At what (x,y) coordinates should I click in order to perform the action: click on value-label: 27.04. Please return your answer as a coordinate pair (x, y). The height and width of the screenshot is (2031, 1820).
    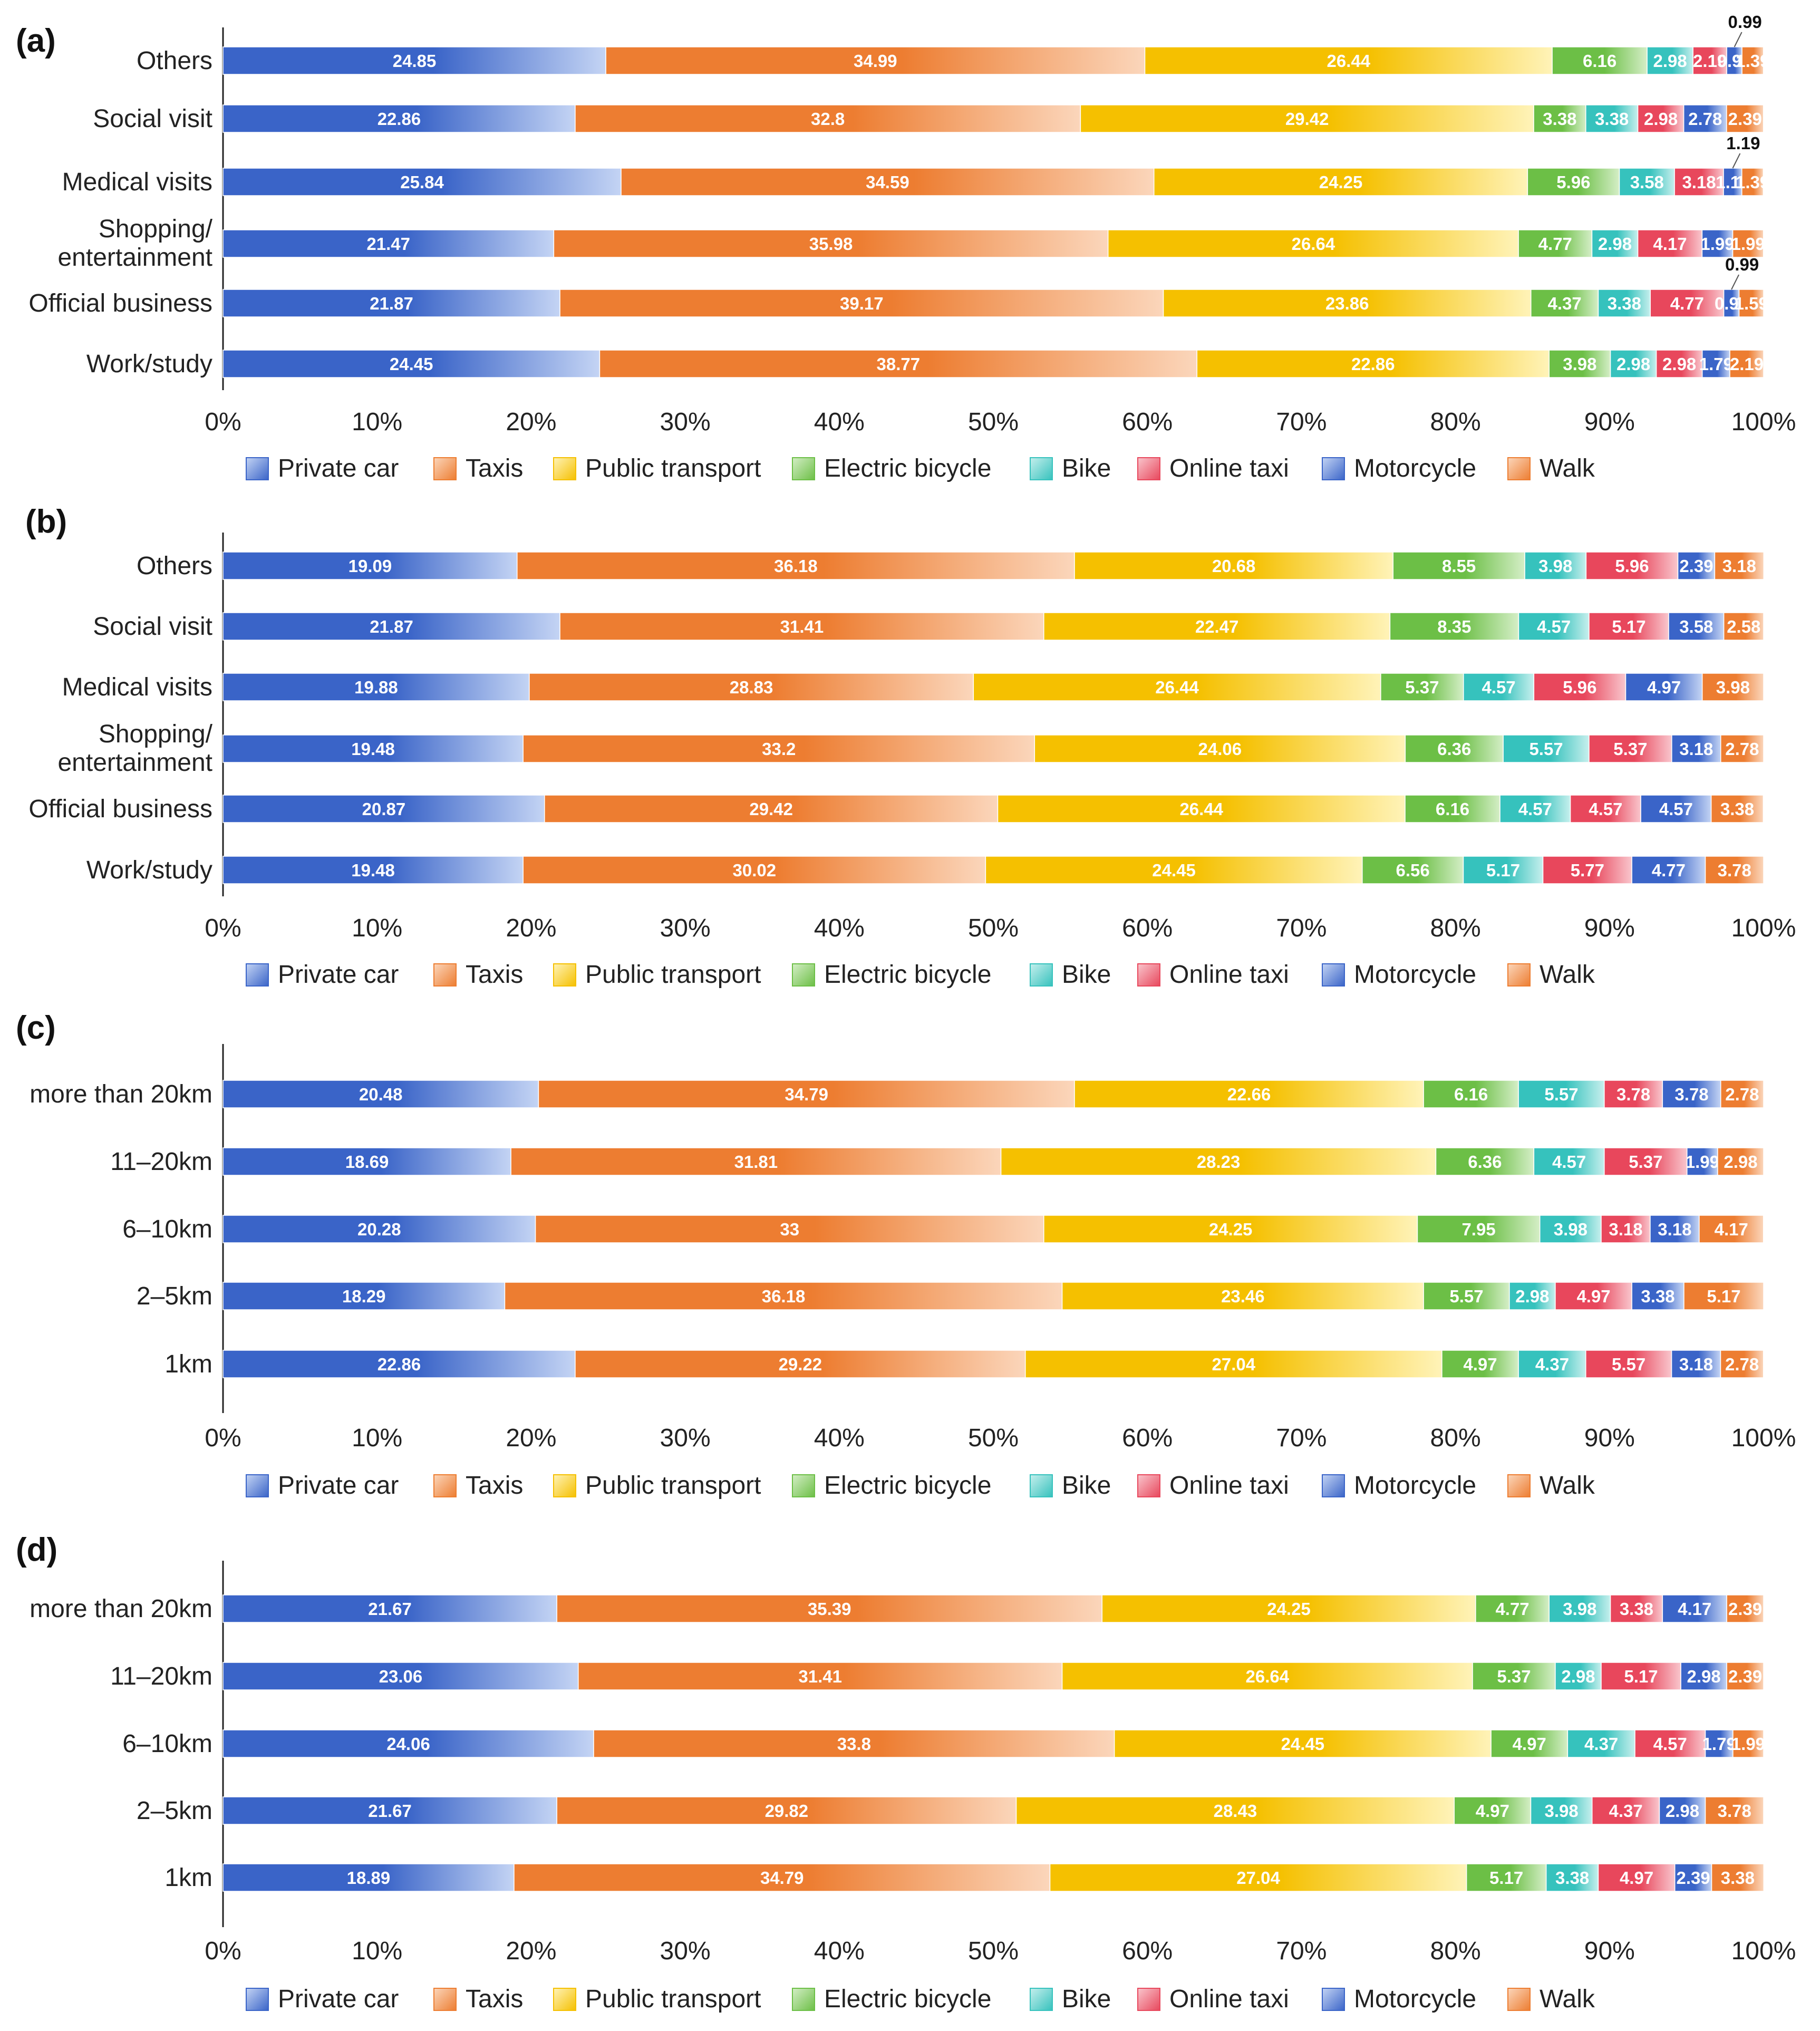
    Looking at the image, I should click on (1258, 1878).